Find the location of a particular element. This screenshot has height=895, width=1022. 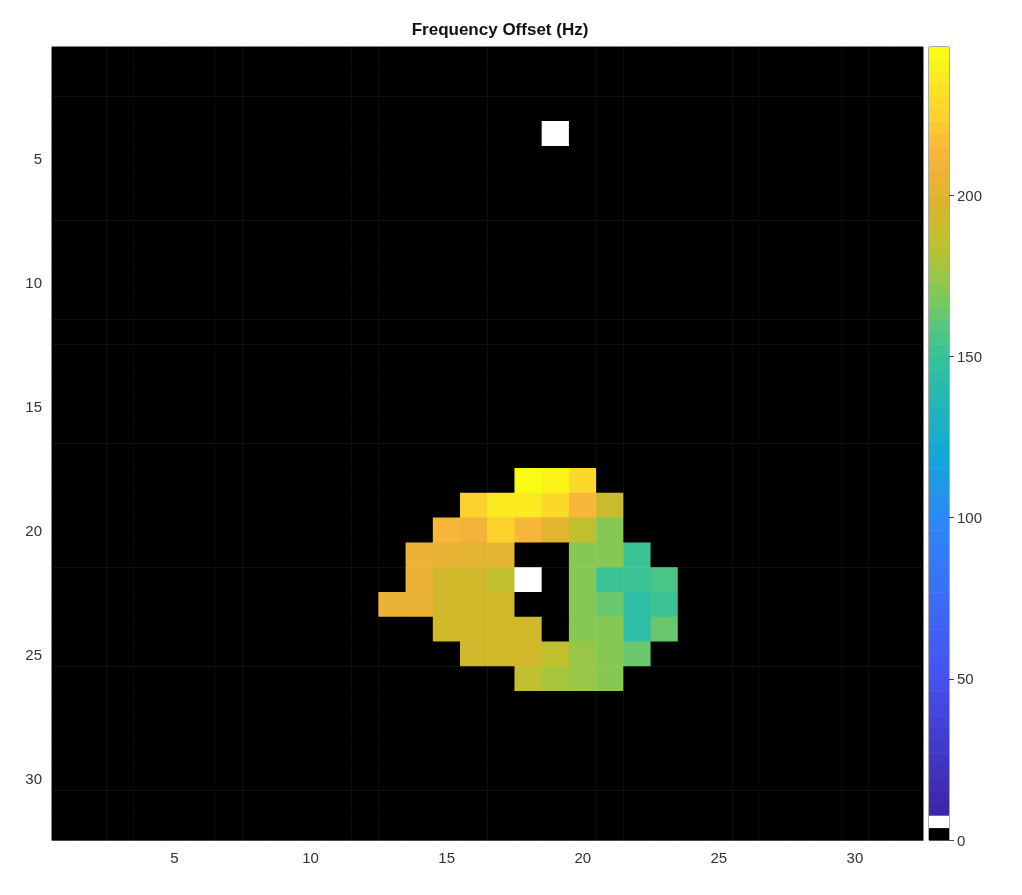

x-tick-label: 15 is located at coordinates (447, 857).